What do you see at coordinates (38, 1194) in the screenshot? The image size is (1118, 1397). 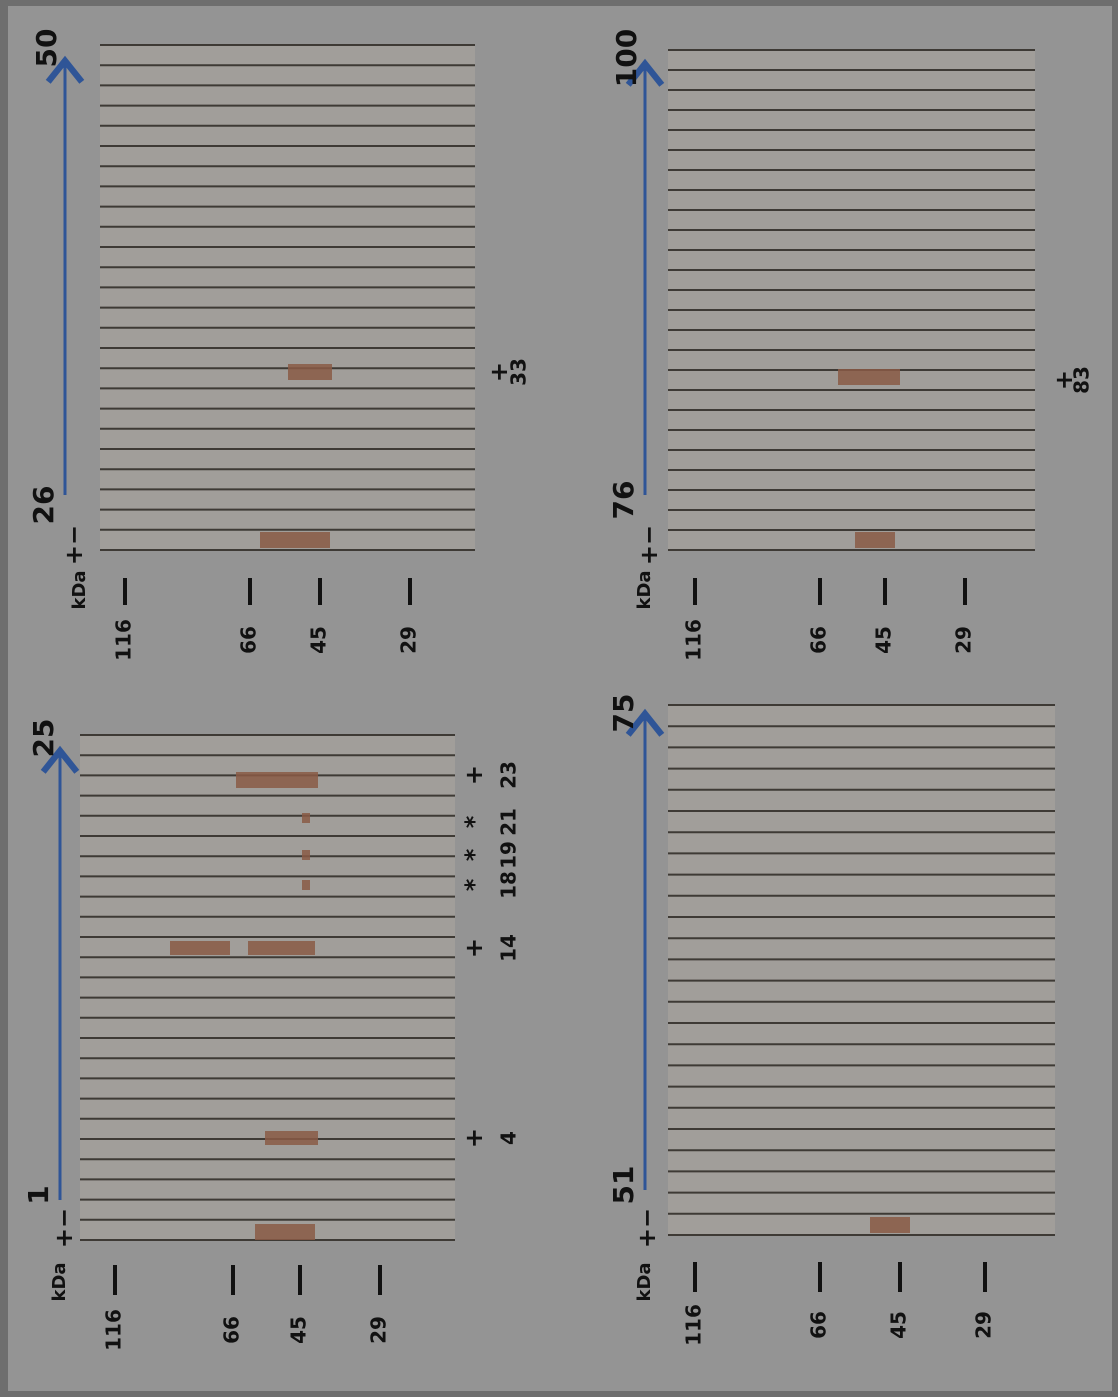 I see `first-lane: 1` at bounding box center [38, 1194].